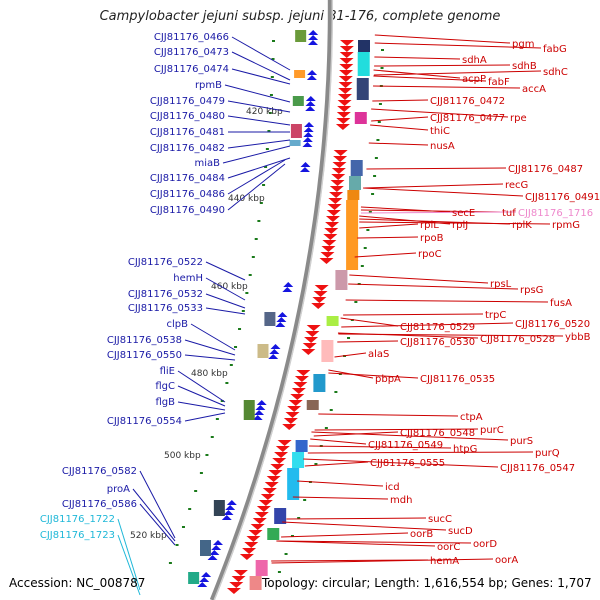 The image size is (600, 600). What do you see at coordinates (188, 278) in the screenshot?
I see `left-gene-label: hemH` at bounding box center [188, 278].